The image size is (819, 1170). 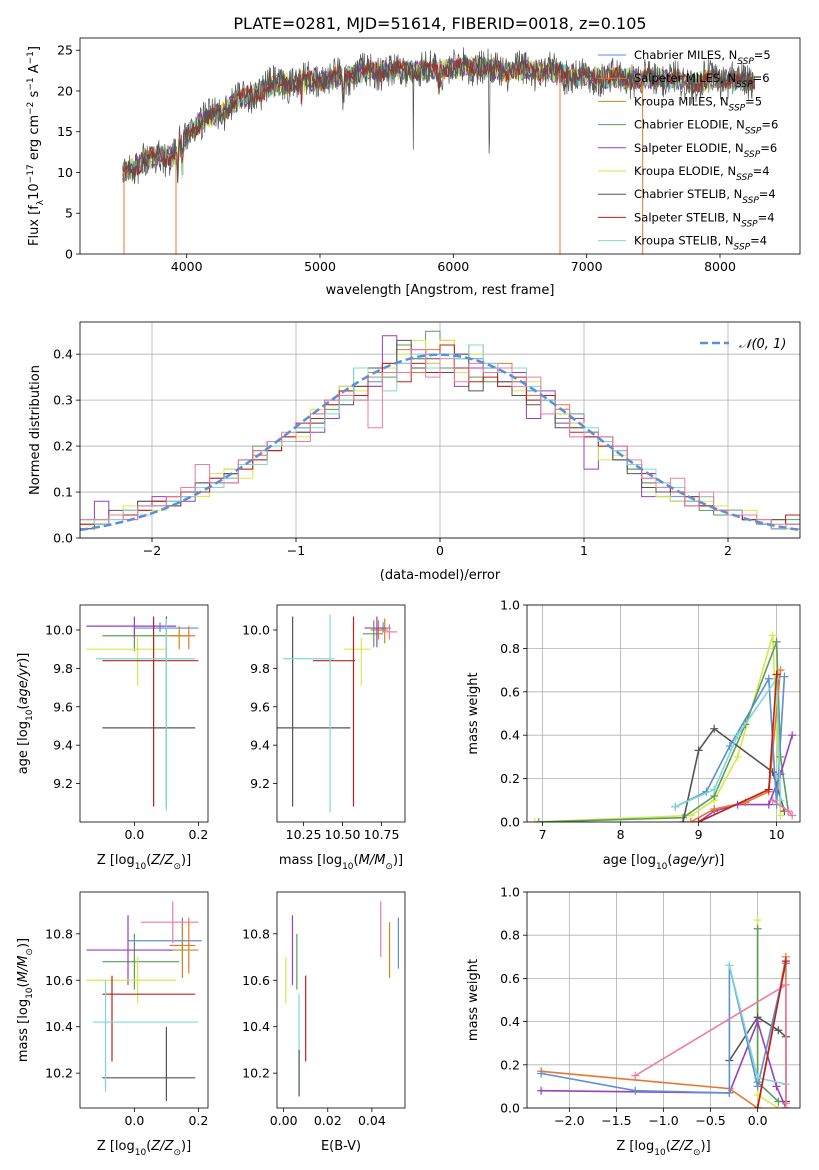 I want to click on legend-entry: Salpeter MILES, NSSP=6, so click(x=702, y=80).